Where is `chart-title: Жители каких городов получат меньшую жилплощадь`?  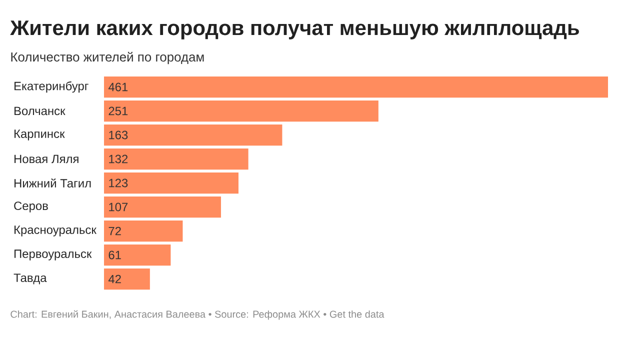
chart-title: Жители каких городов получат меньшую жилплощадь is located at coordinates (294, 30).